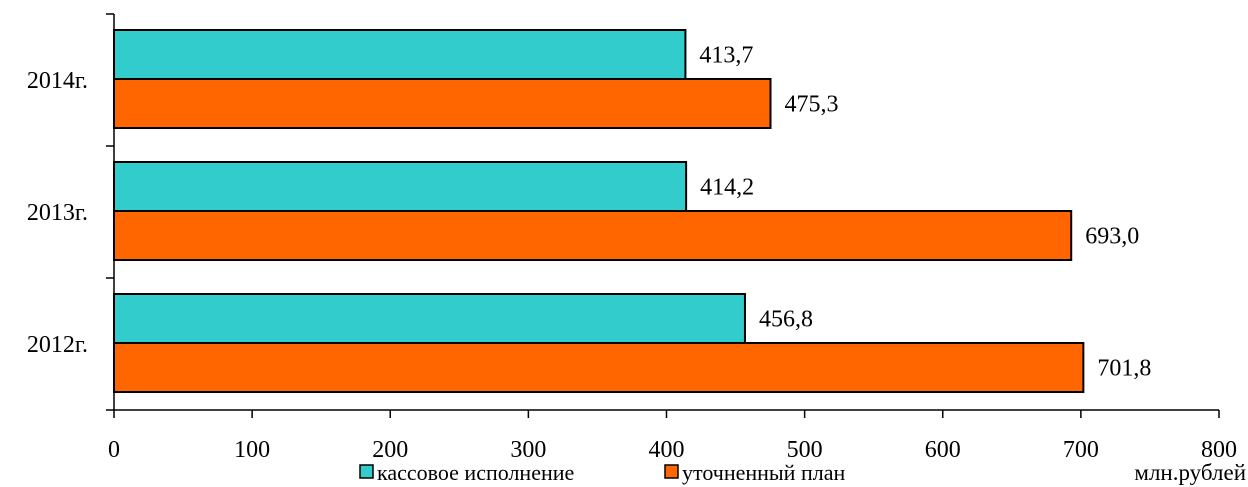 This screenshot has width=1248, height=487. I want to click on x-axis-title: млн.рублей, so click(1190, 472).